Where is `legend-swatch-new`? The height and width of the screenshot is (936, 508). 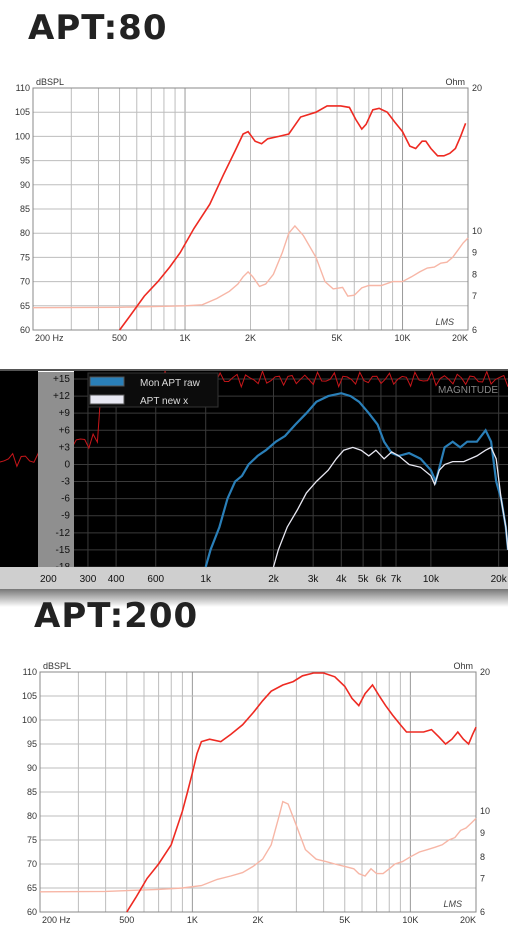
legend-swatch-new is located at coordinates (107, 399).